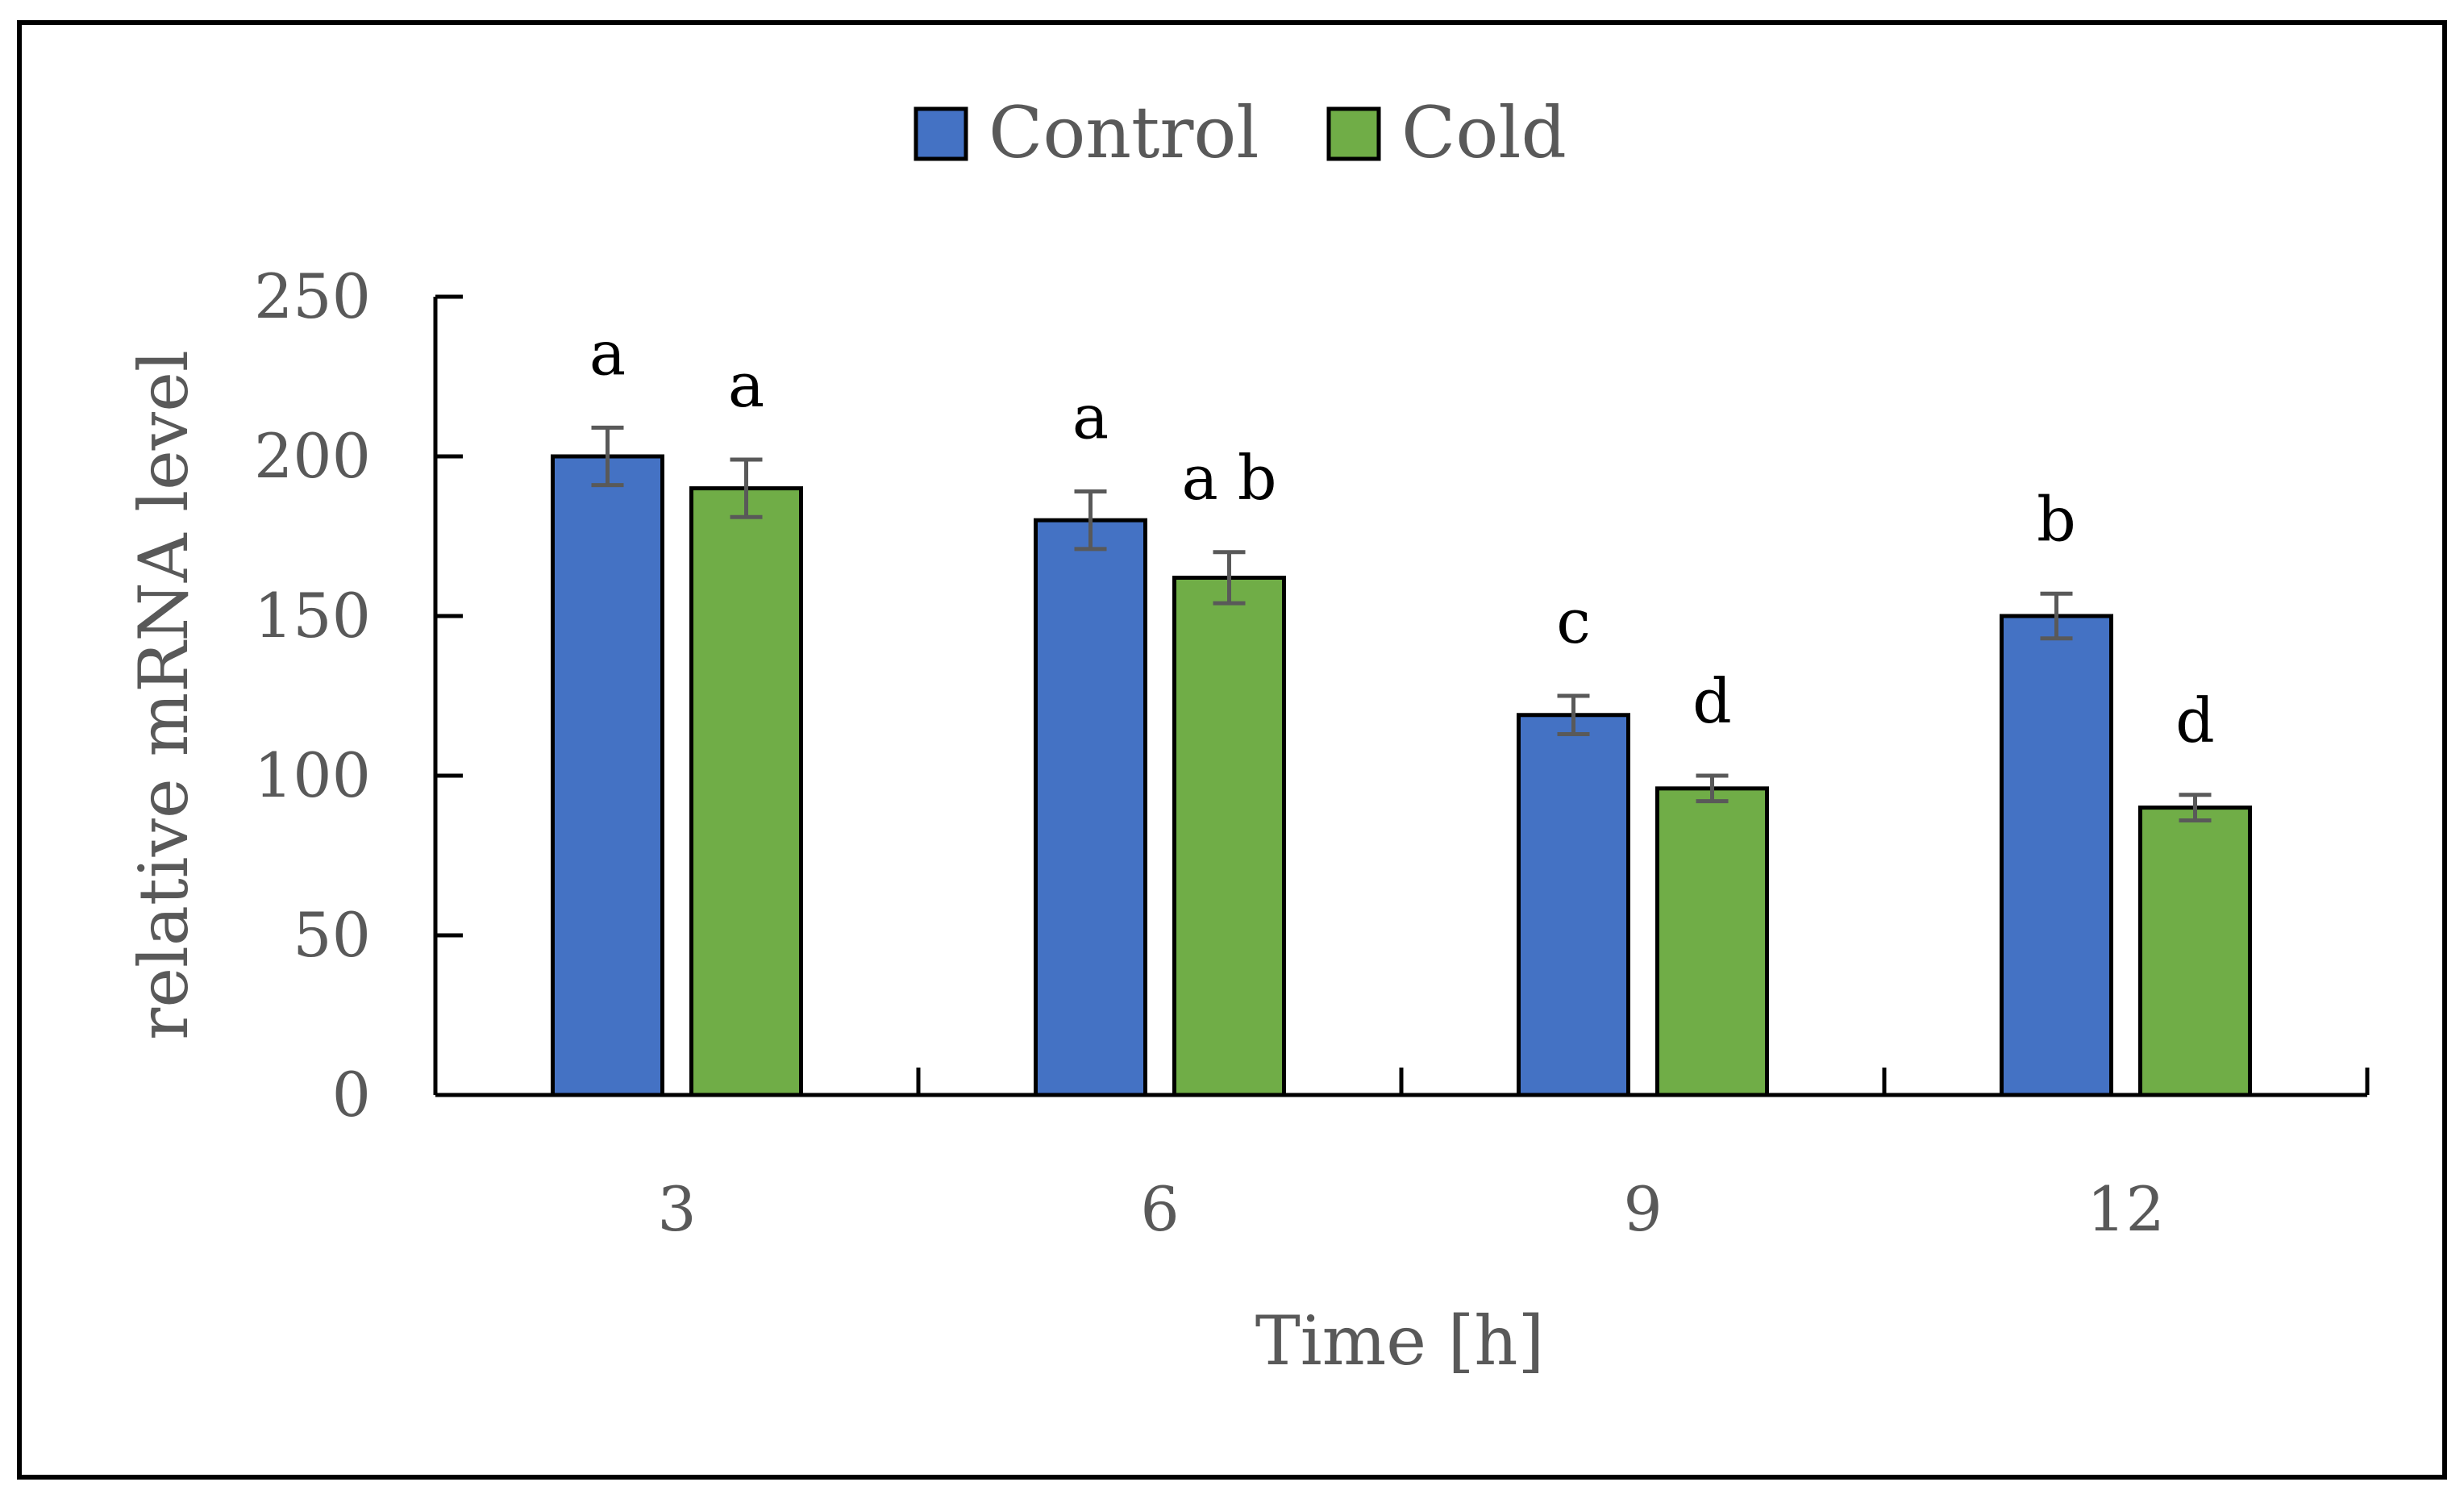  I want to click on legend-label-control: Control, so click(1124, 132).